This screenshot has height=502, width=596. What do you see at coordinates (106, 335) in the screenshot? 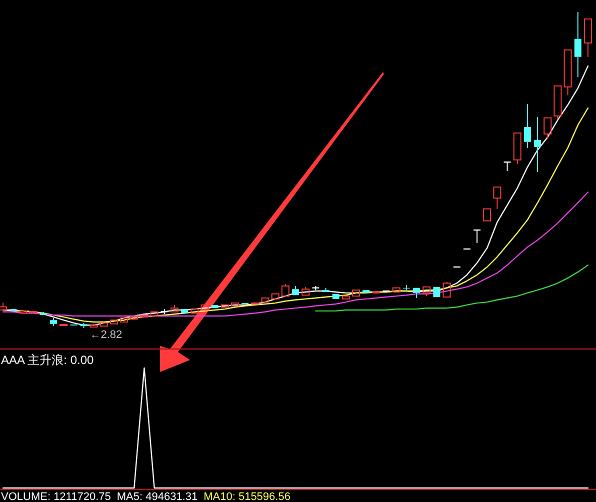
I see `text: ←2.82` at bounding box center [106, 335].